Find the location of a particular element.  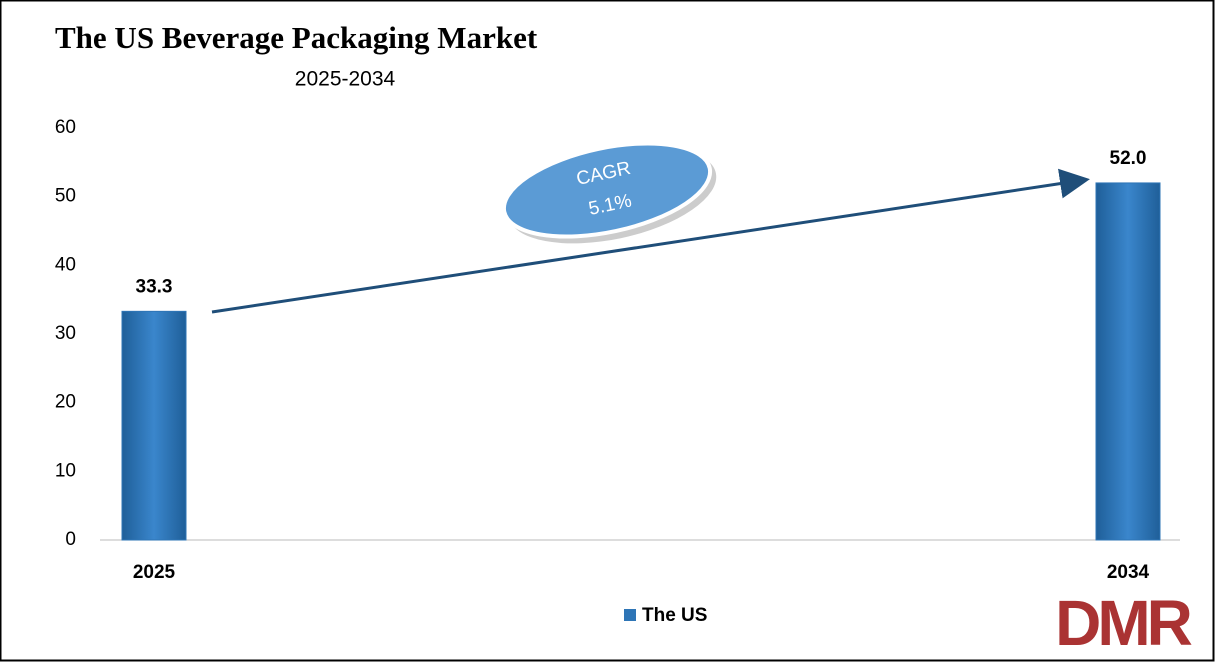

x-tick-label: 2025 is located at coordinates (154, 572).